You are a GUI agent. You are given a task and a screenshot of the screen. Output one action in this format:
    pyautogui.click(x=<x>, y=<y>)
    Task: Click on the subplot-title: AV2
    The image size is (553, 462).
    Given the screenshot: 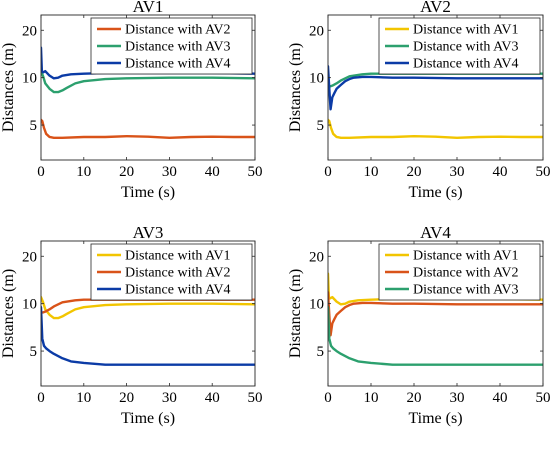 What is the action you would take?
    pyautogui.click(x=435, y=8)
    